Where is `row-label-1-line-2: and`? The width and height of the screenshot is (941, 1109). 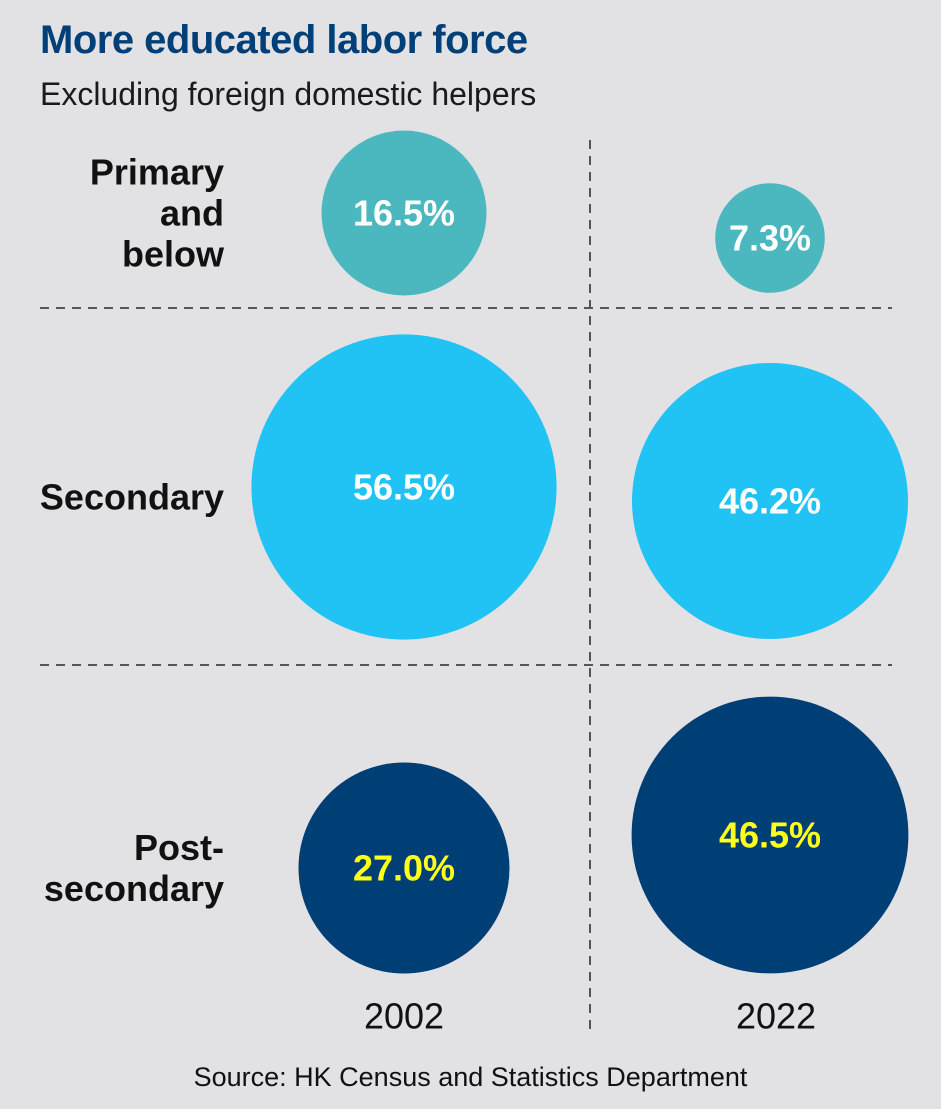 row-label-1-line-2: and is located at coordinates (192, 213).